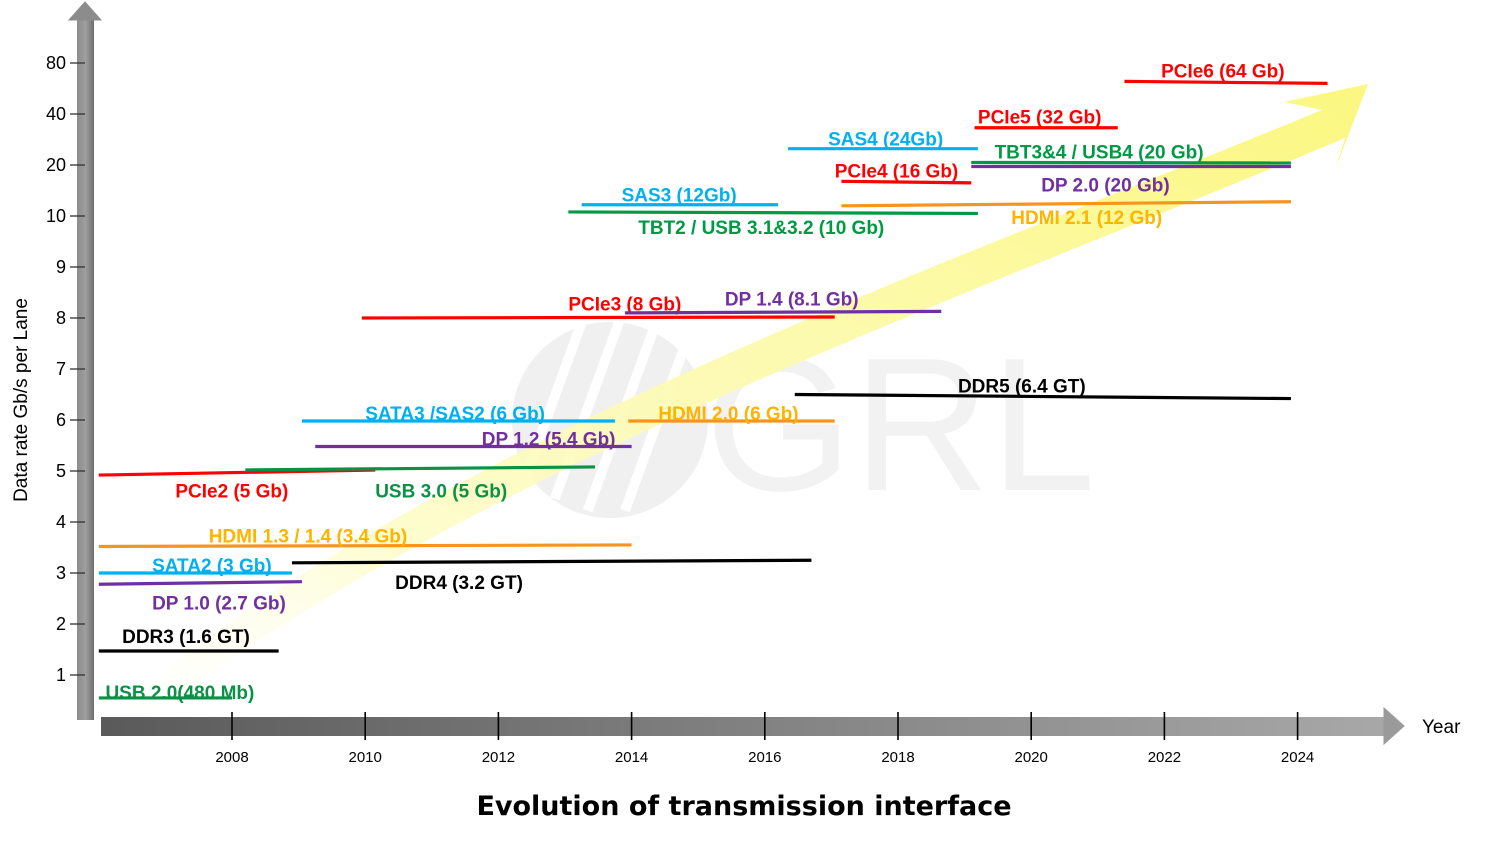 Image resolution: width=1490 pixels, height=844 pixels. Describe the element at coordinates (61, 267) in the screenshot. I see `y-tick-label: 9` at that location.